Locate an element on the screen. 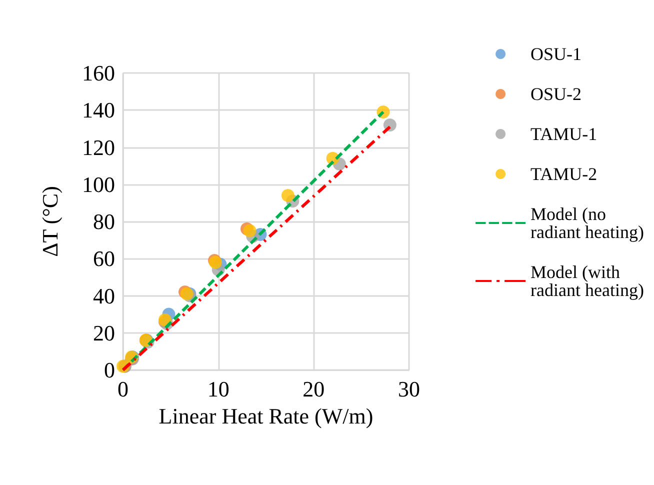 This screenshot has height=485, width=654. x-tick-label: 10 is located at coordinates (218, 389).